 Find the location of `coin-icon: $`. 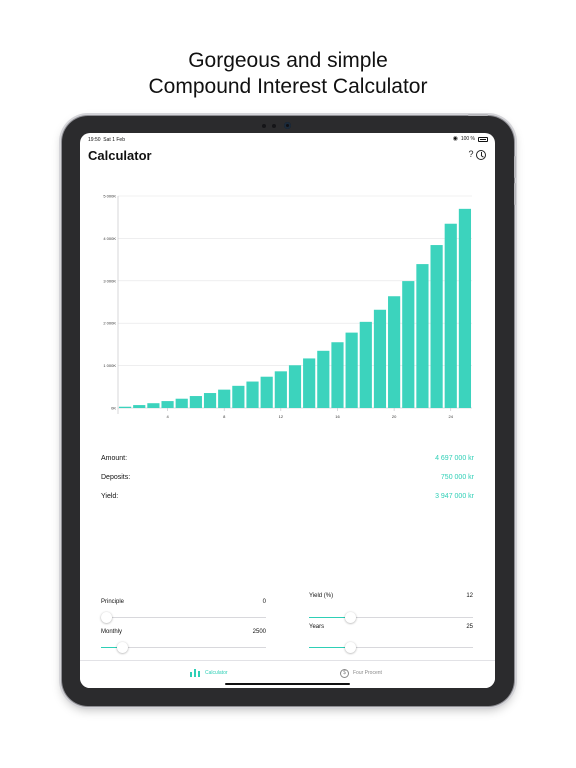

coin-icon: $ is located at coordinates (344, 673).